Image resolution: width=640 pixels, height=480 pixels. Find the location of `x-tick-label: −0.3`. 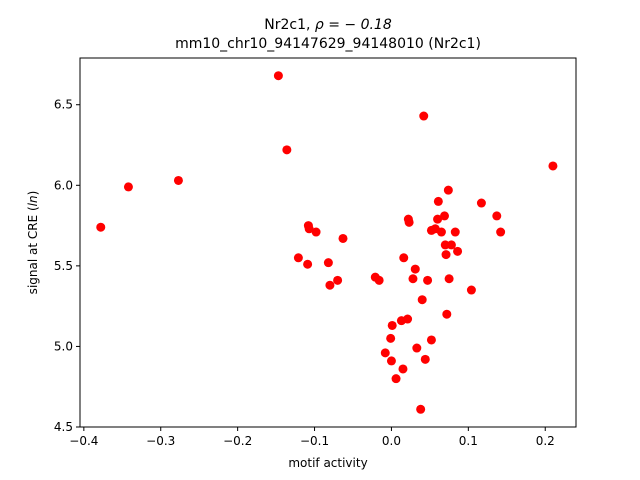

x-tick-label: −0.3 is located at coordinates (160, 441).